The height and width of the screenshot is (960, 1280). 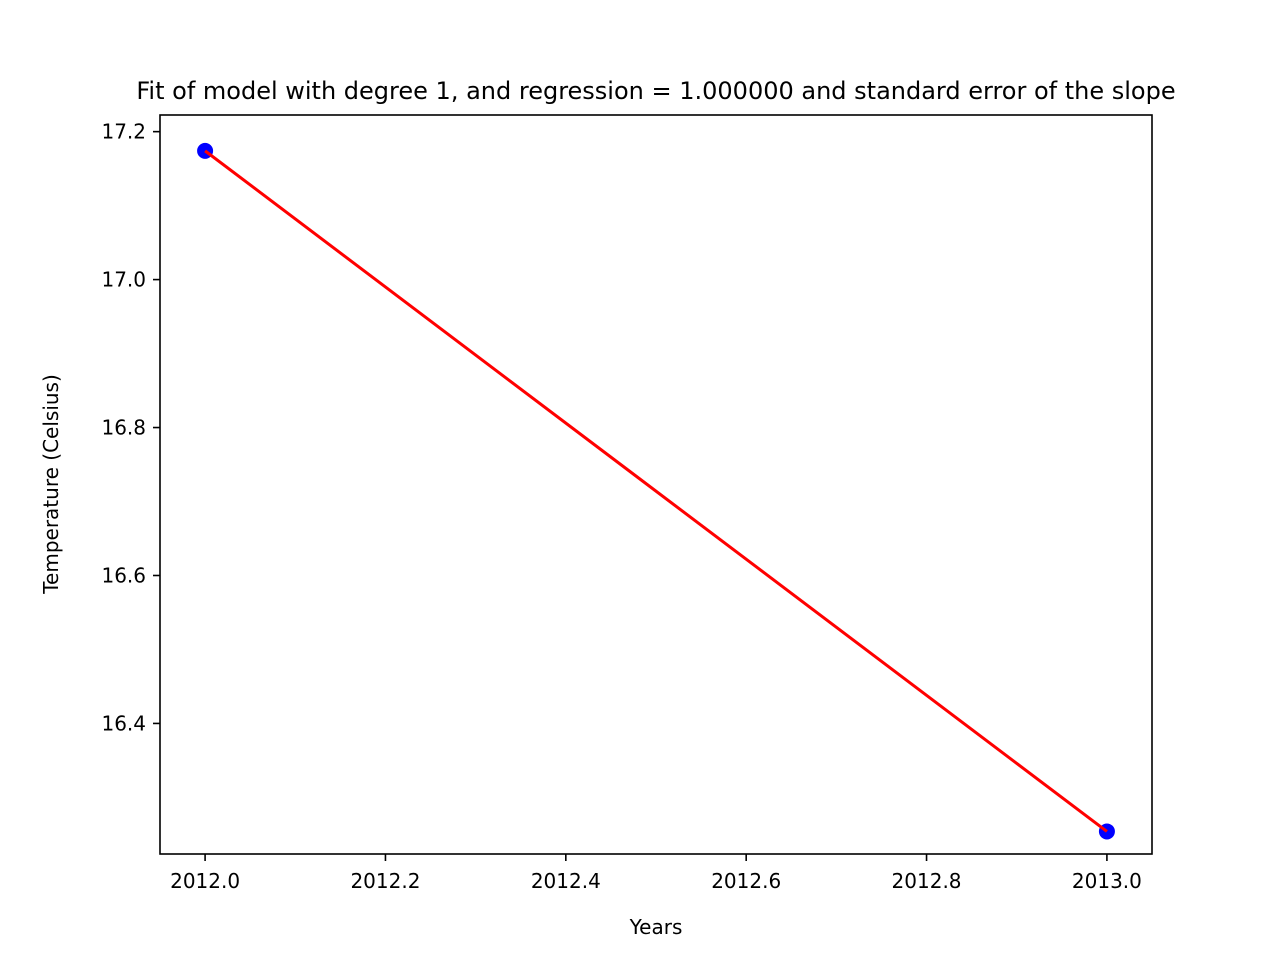 I want to click on y-tick-label: 16.4, so click(x=123, y=723).